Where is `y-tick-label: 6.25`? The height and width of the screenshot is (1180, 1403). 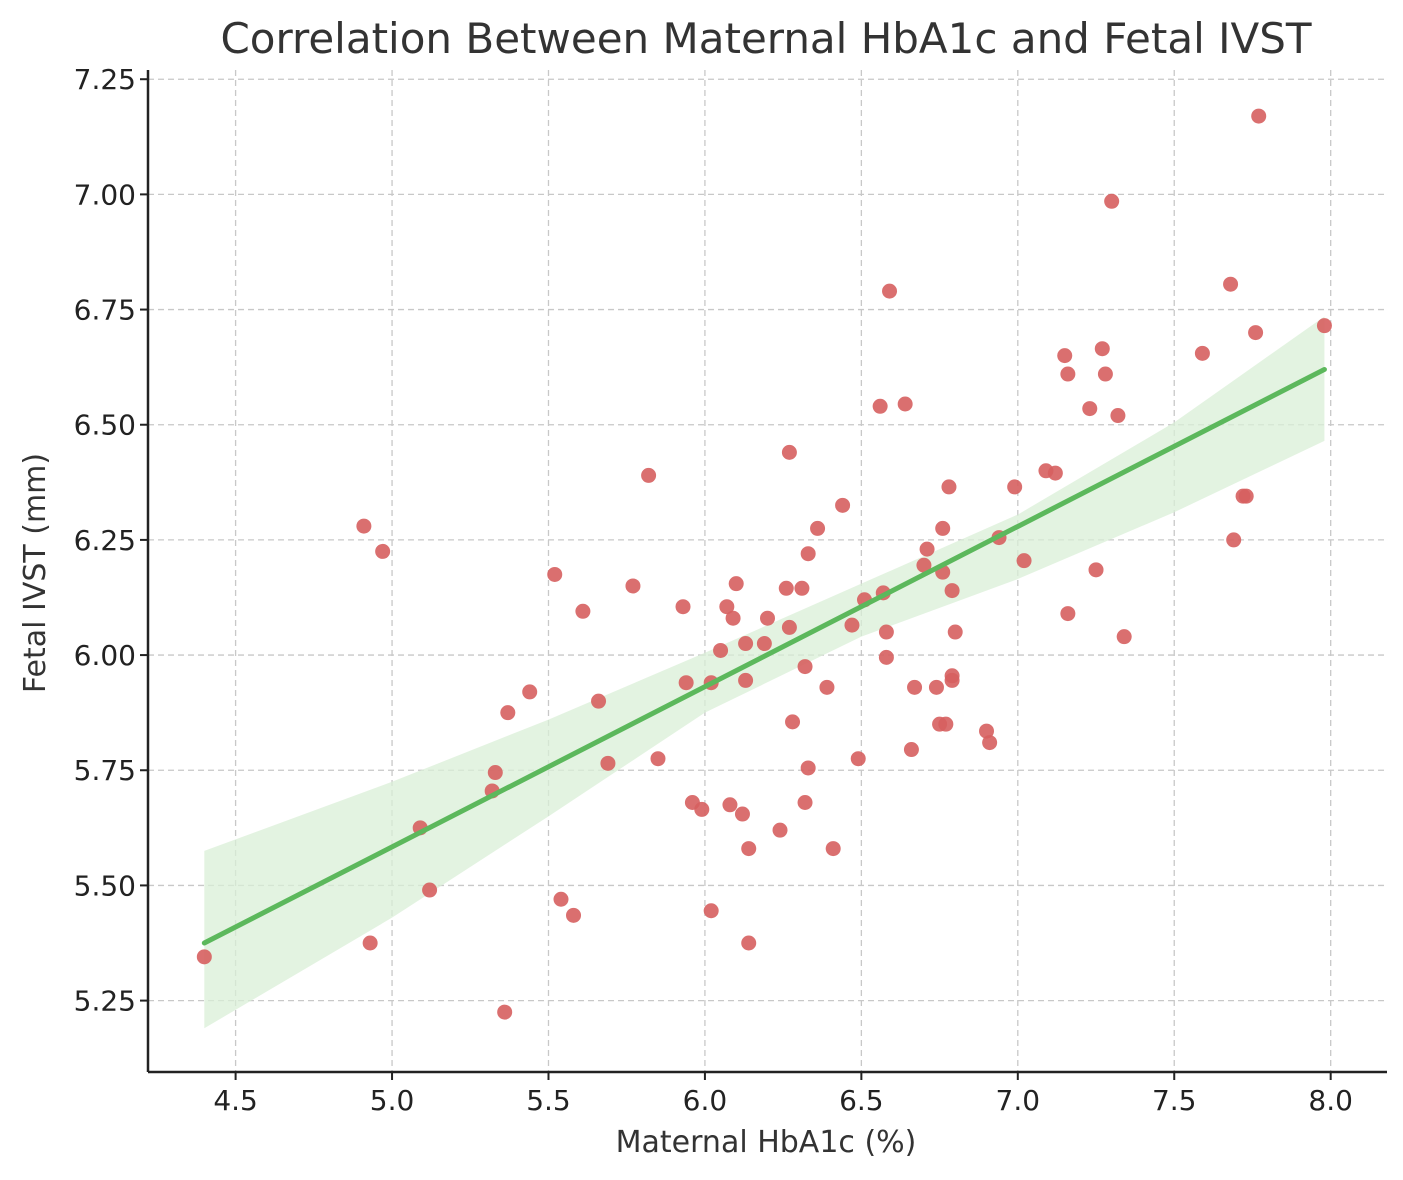
y-tick-label: 6.25 is located at coordinates (105, 540).